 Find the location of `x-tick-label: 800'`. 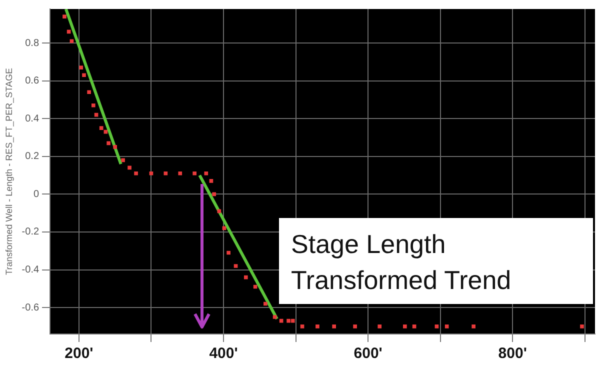

x-tick-label: 800' is located at coordinates (512, 353).